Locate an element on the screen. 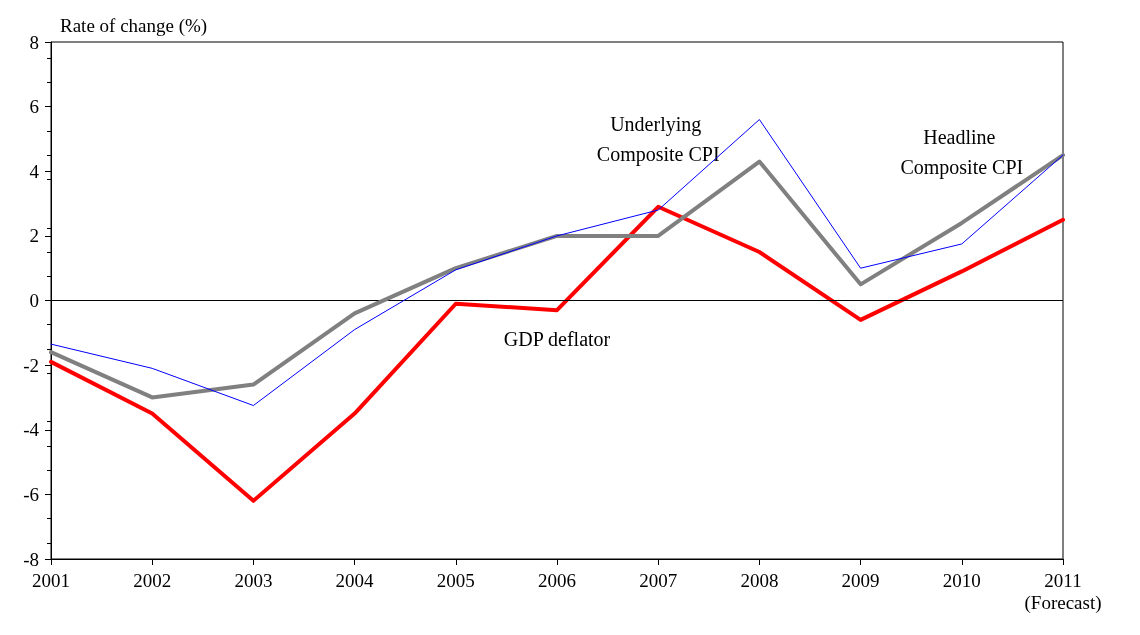 The height and width of the screenshot is (635, 1140). y-tick-label: 6 is located at coordinates (34, 107).